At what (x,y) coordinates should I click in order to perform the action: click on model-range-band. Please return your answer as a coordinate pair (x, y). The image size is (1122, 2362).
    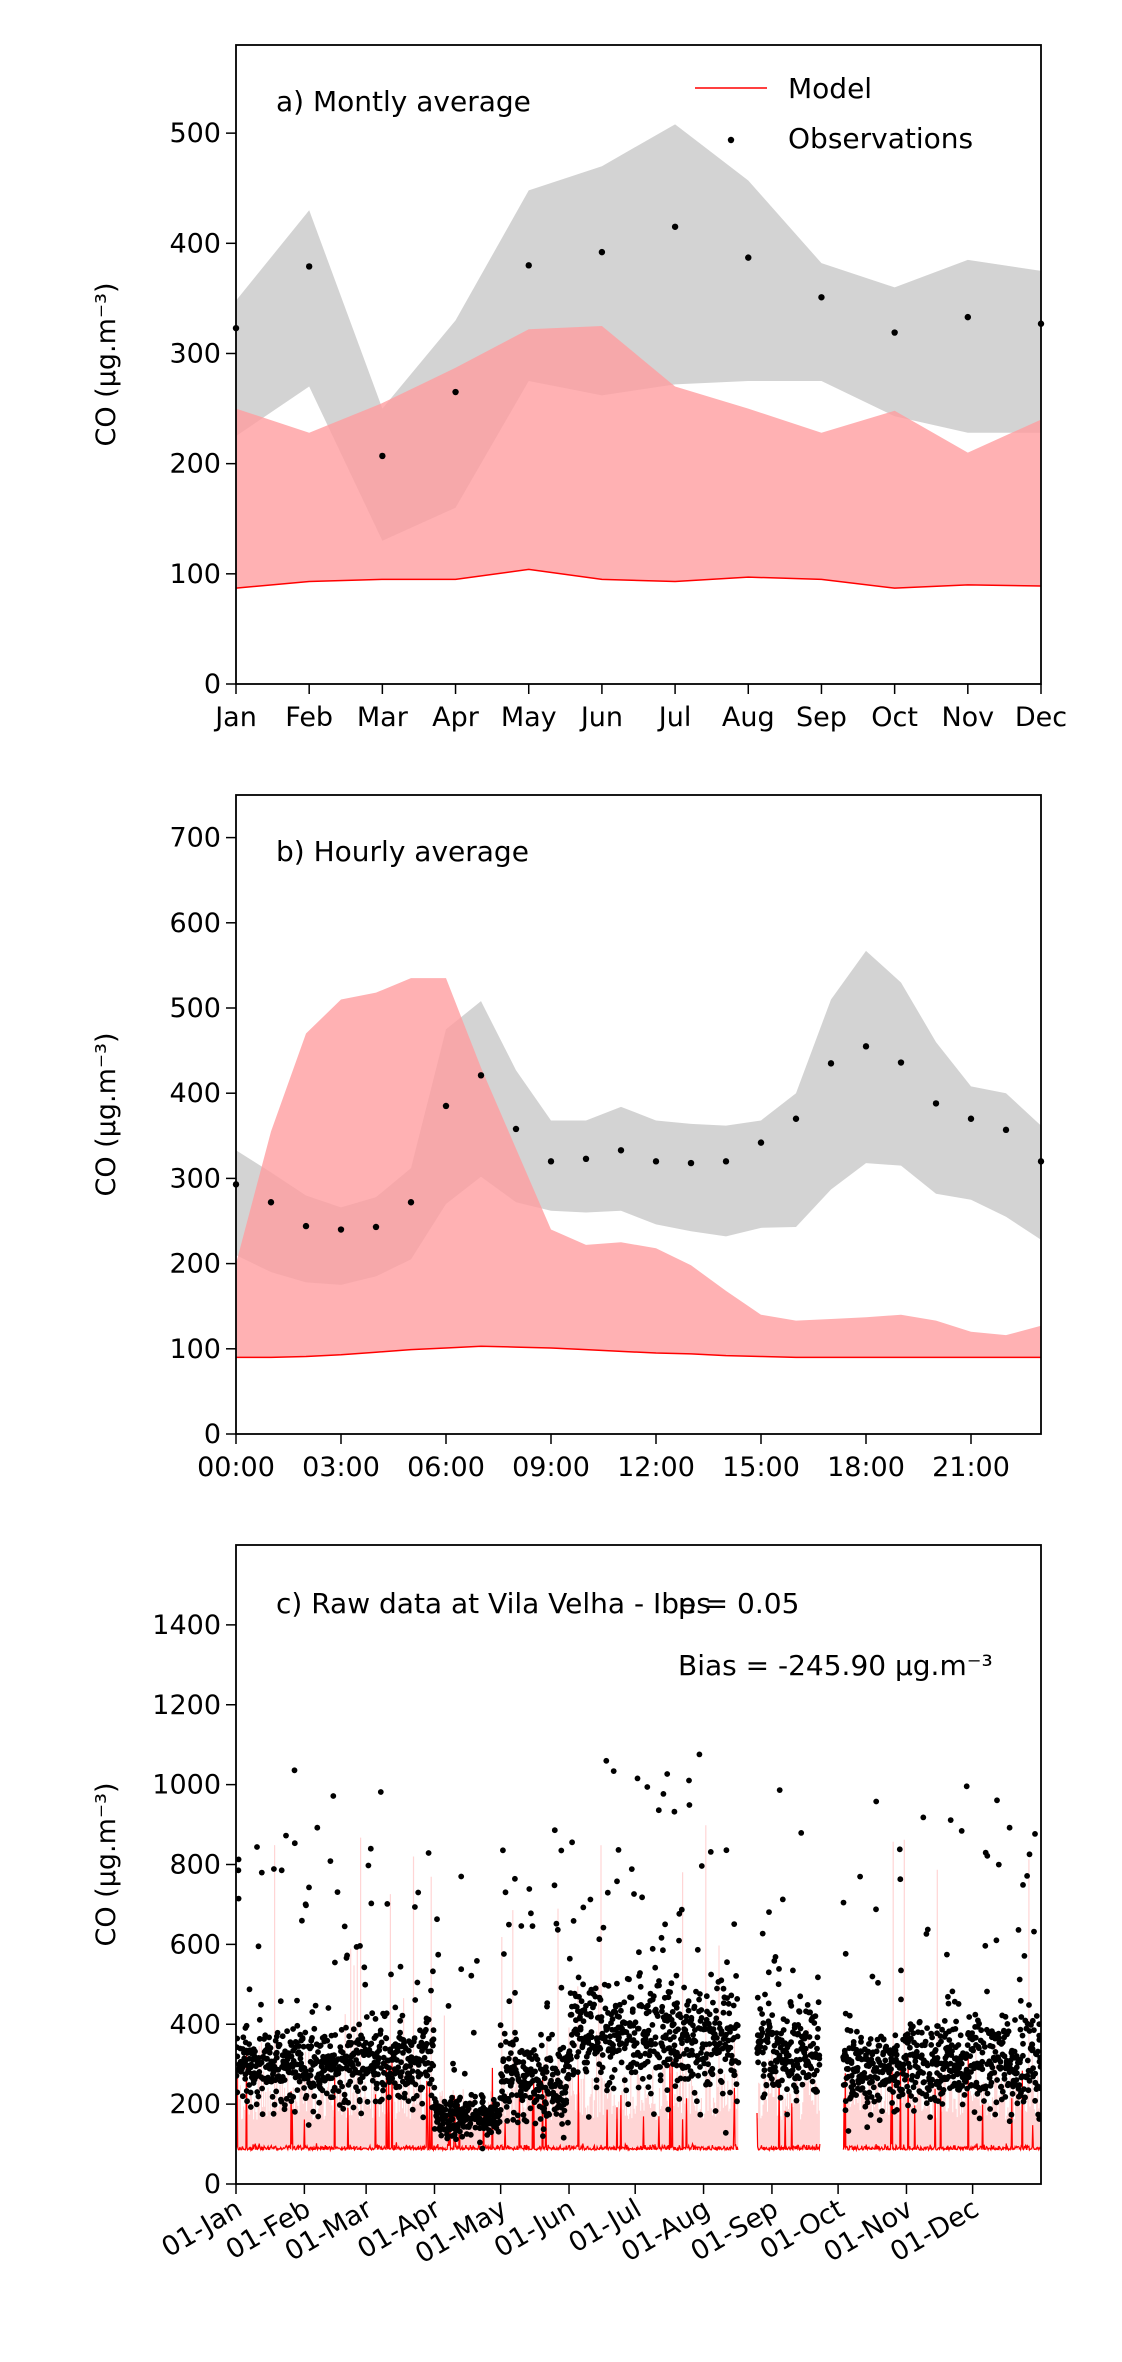
    Looking at the image, I should click on (638, 457).